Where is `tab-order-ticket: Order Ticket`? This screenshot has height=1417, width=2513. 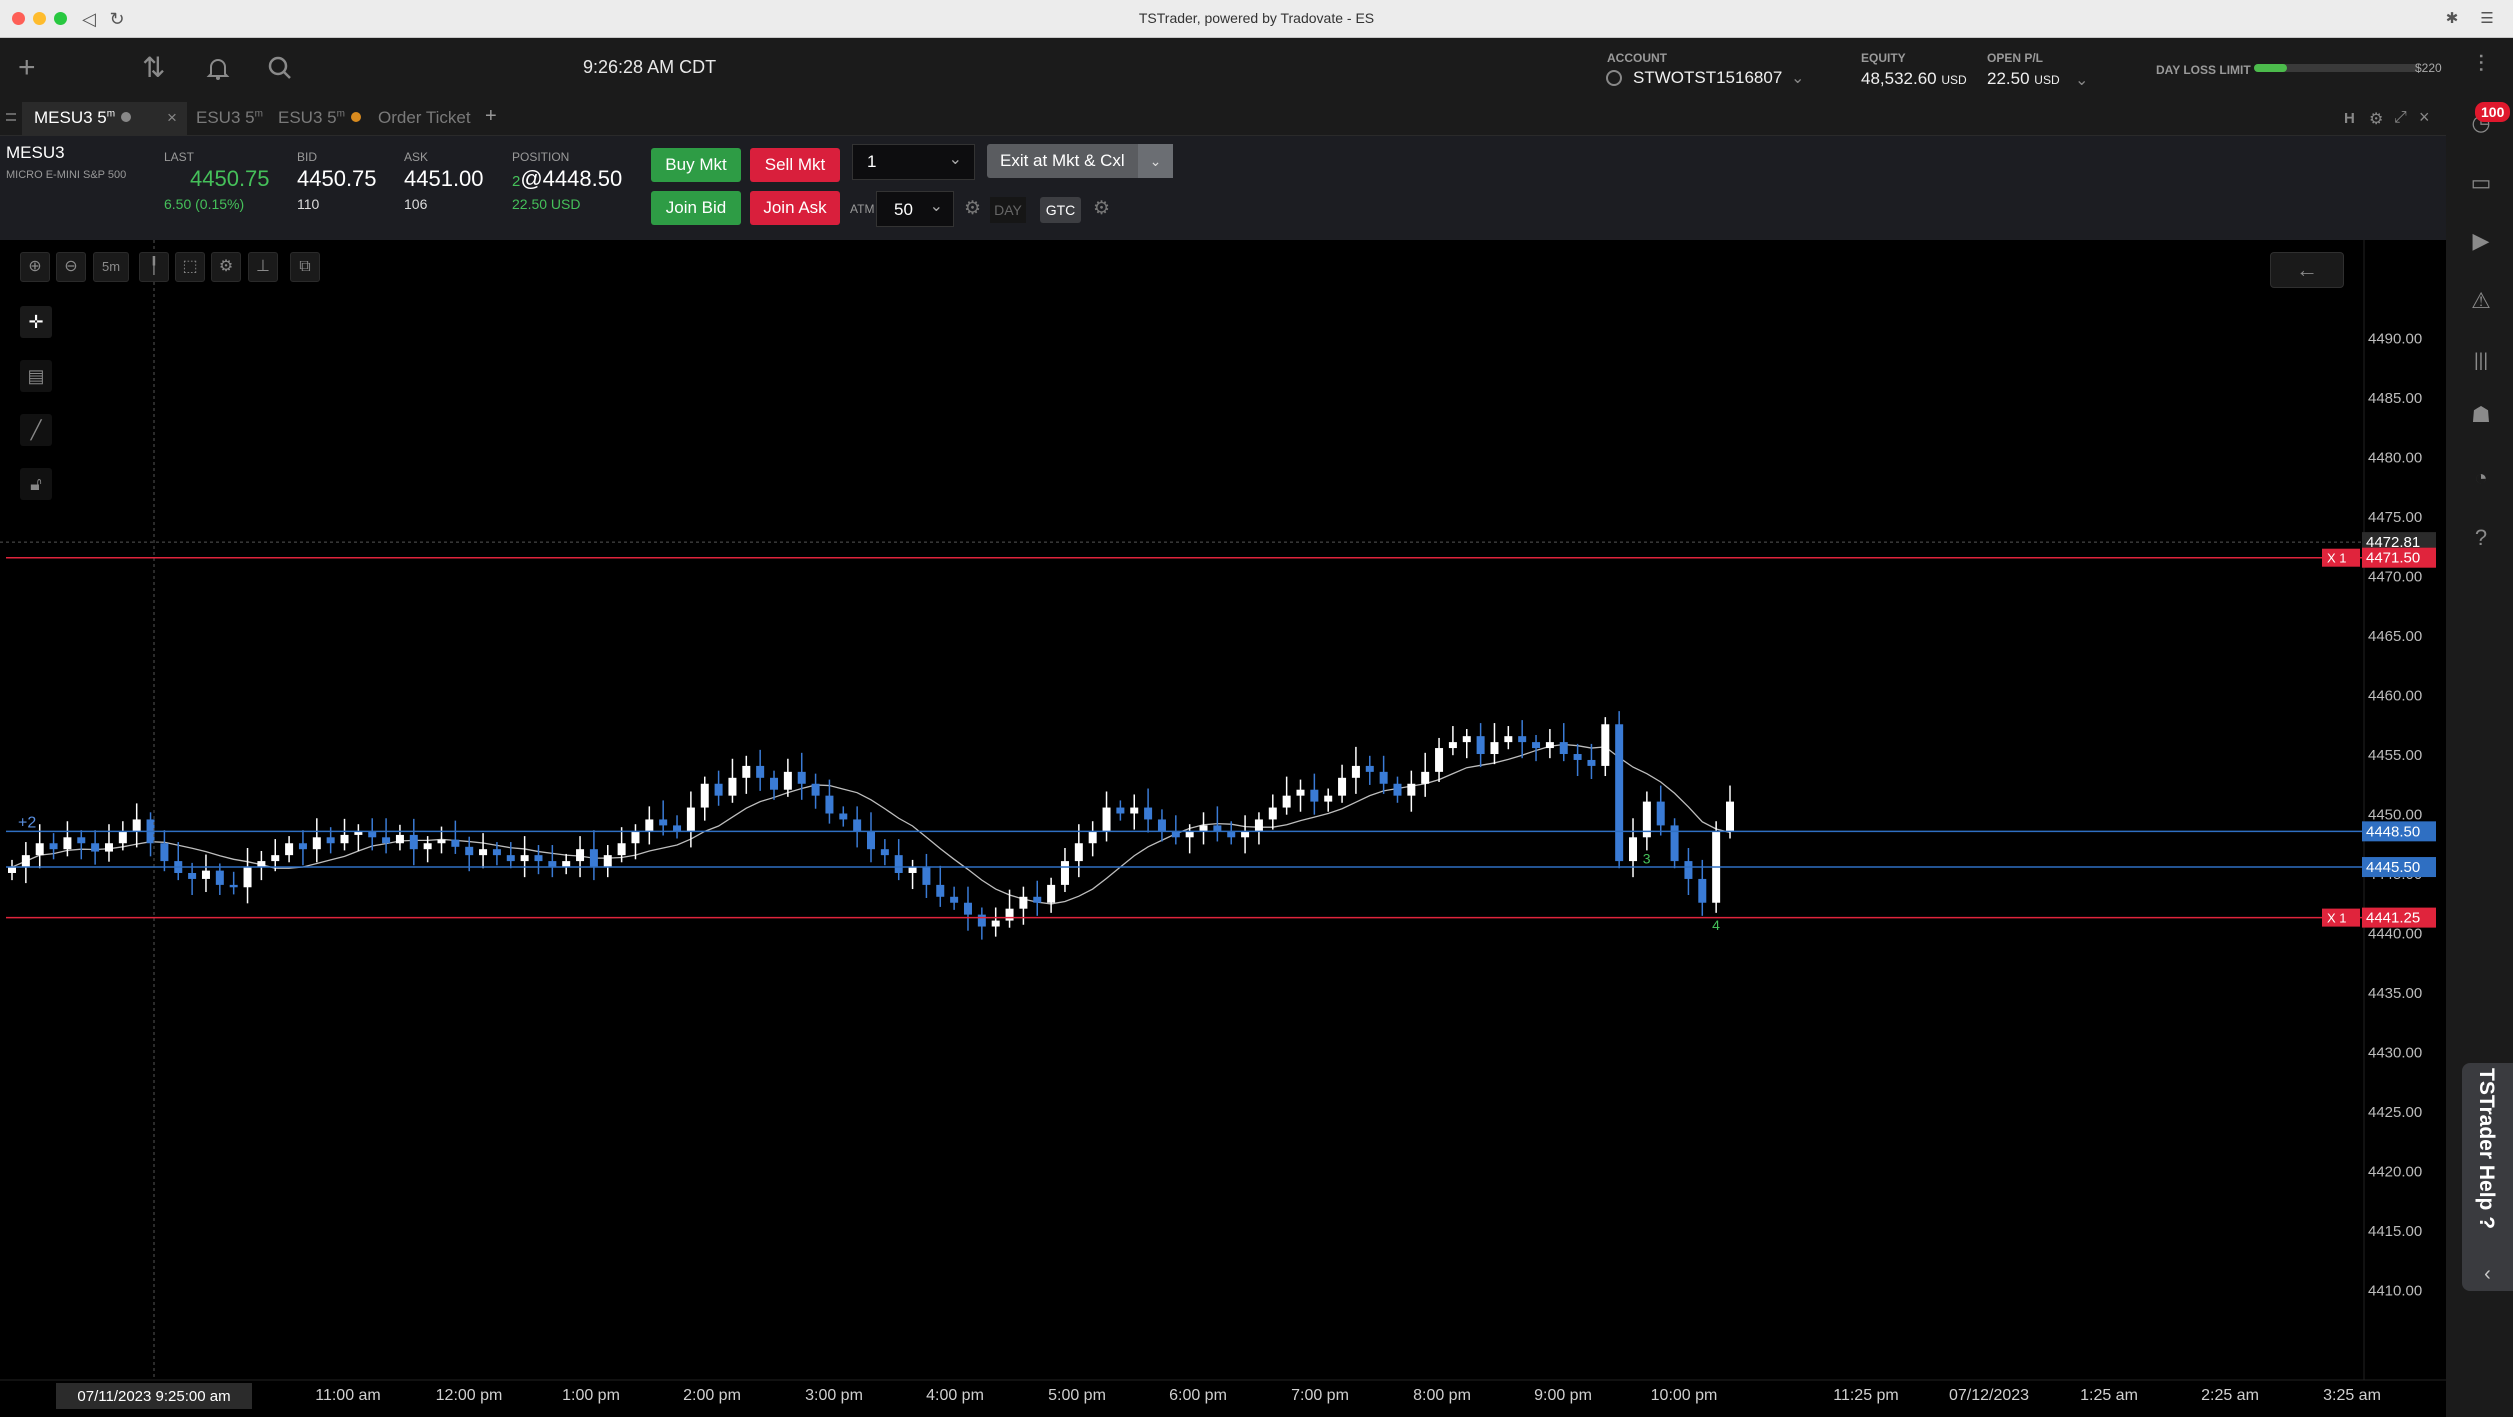 tab-order-ticket: Order Ticket is located at coordinates (424, 117).